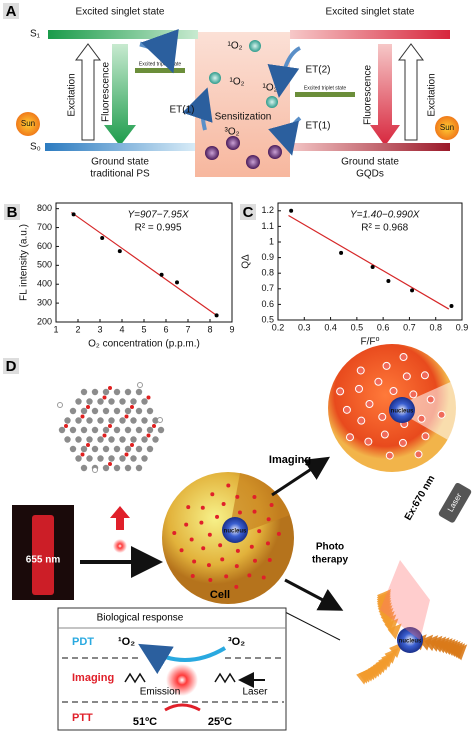  What do you see at coordinates (370, 147) in the screenshot?
I see `energy-level` at bounding box center [370, 147].